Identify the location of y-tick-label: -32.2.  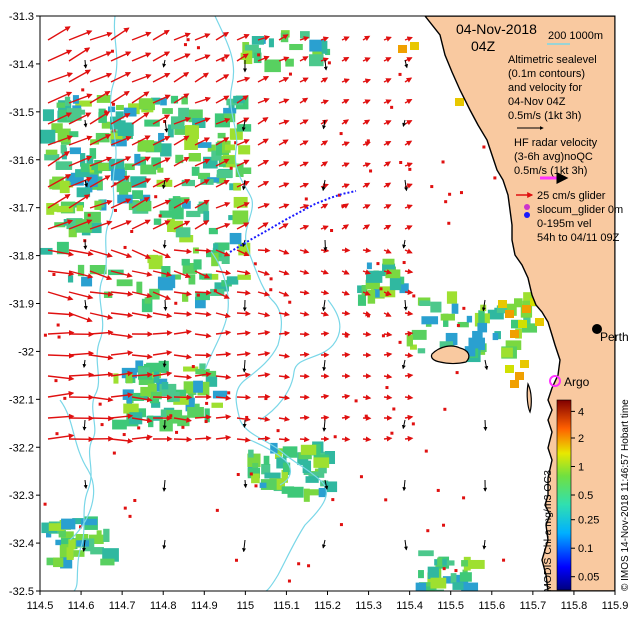
(21, 448).